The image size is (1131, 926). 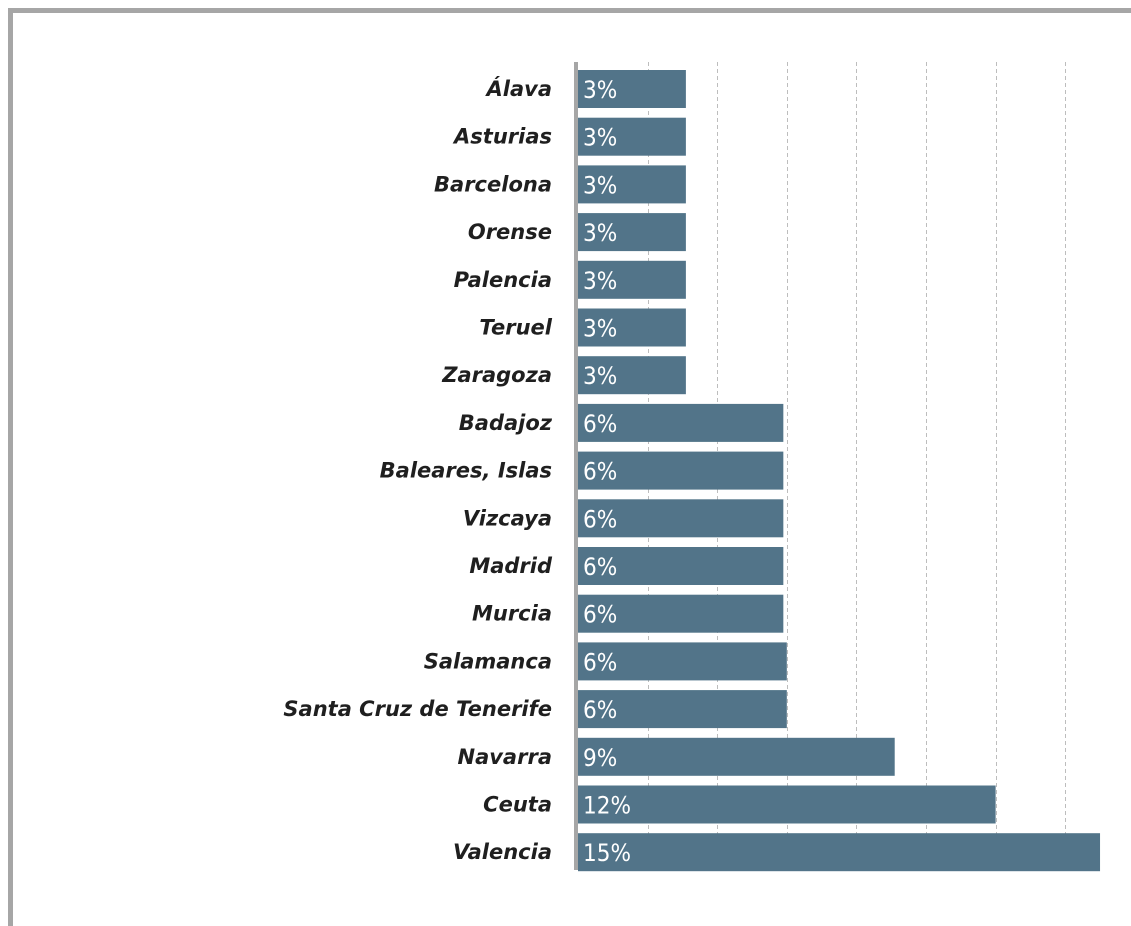 I want to click on value-label: 9%, so click(x=600, y=758).